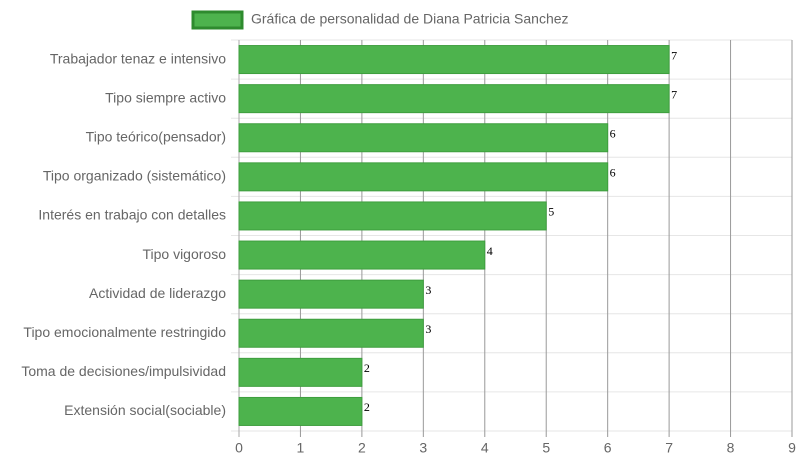 The image size is (800, 466). I want to click on x-tick-label: 4, so click(485, 448).